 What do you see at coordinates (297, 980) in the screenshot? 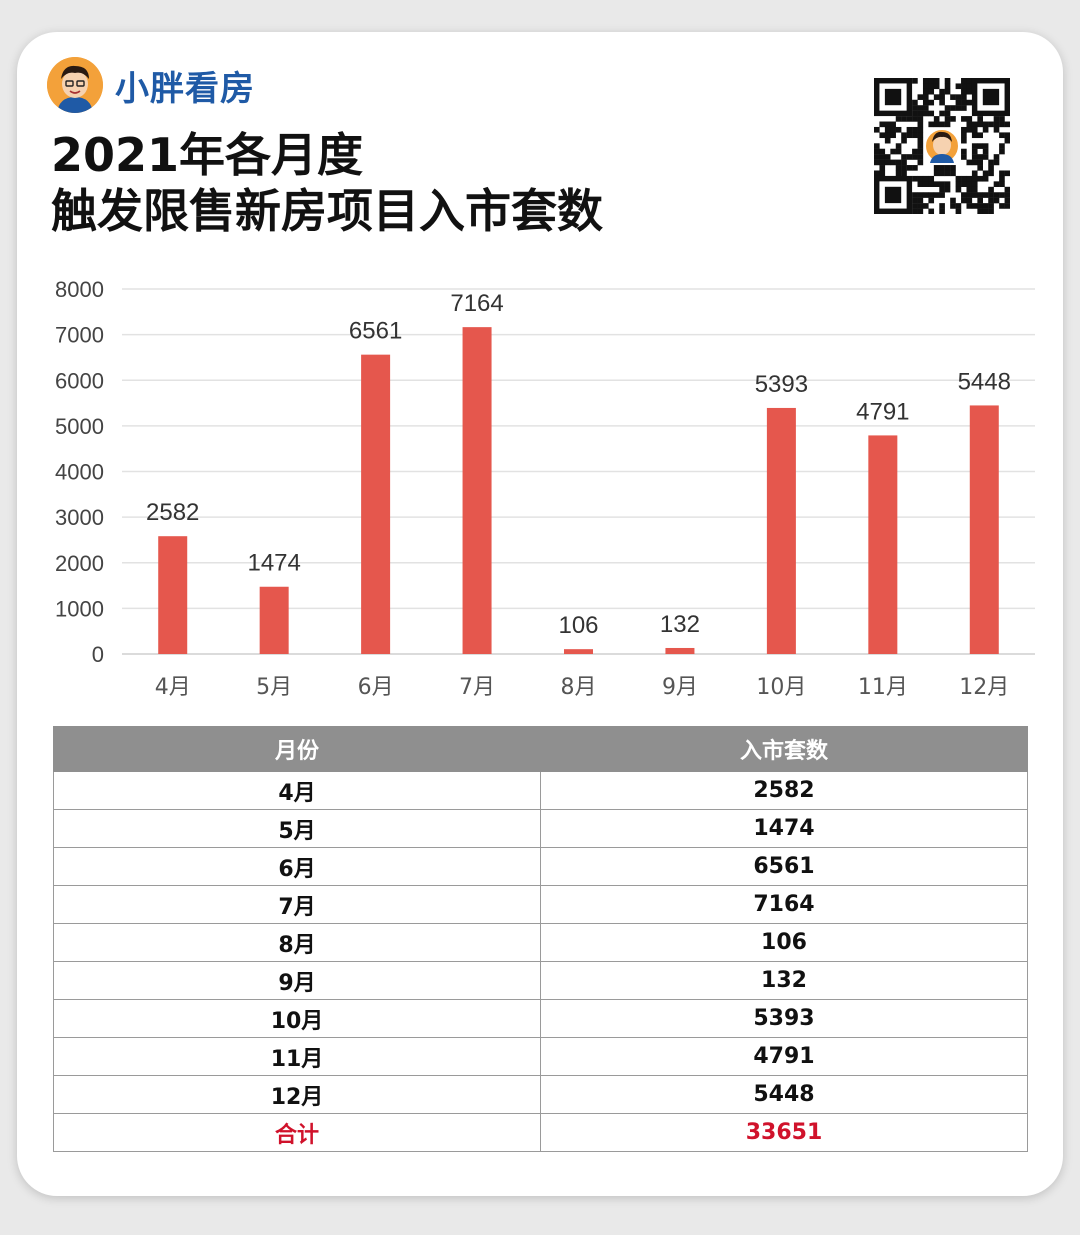
I see `cell-month: 9月` at bounding box center [297, 980].